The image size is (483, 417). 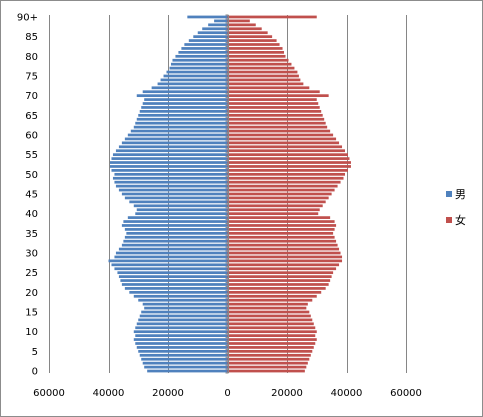 What do you see at coordinates (49, 393) in the screenshot?
I see `x-tick-label-0: 60000` at bounding box center [49, 393].